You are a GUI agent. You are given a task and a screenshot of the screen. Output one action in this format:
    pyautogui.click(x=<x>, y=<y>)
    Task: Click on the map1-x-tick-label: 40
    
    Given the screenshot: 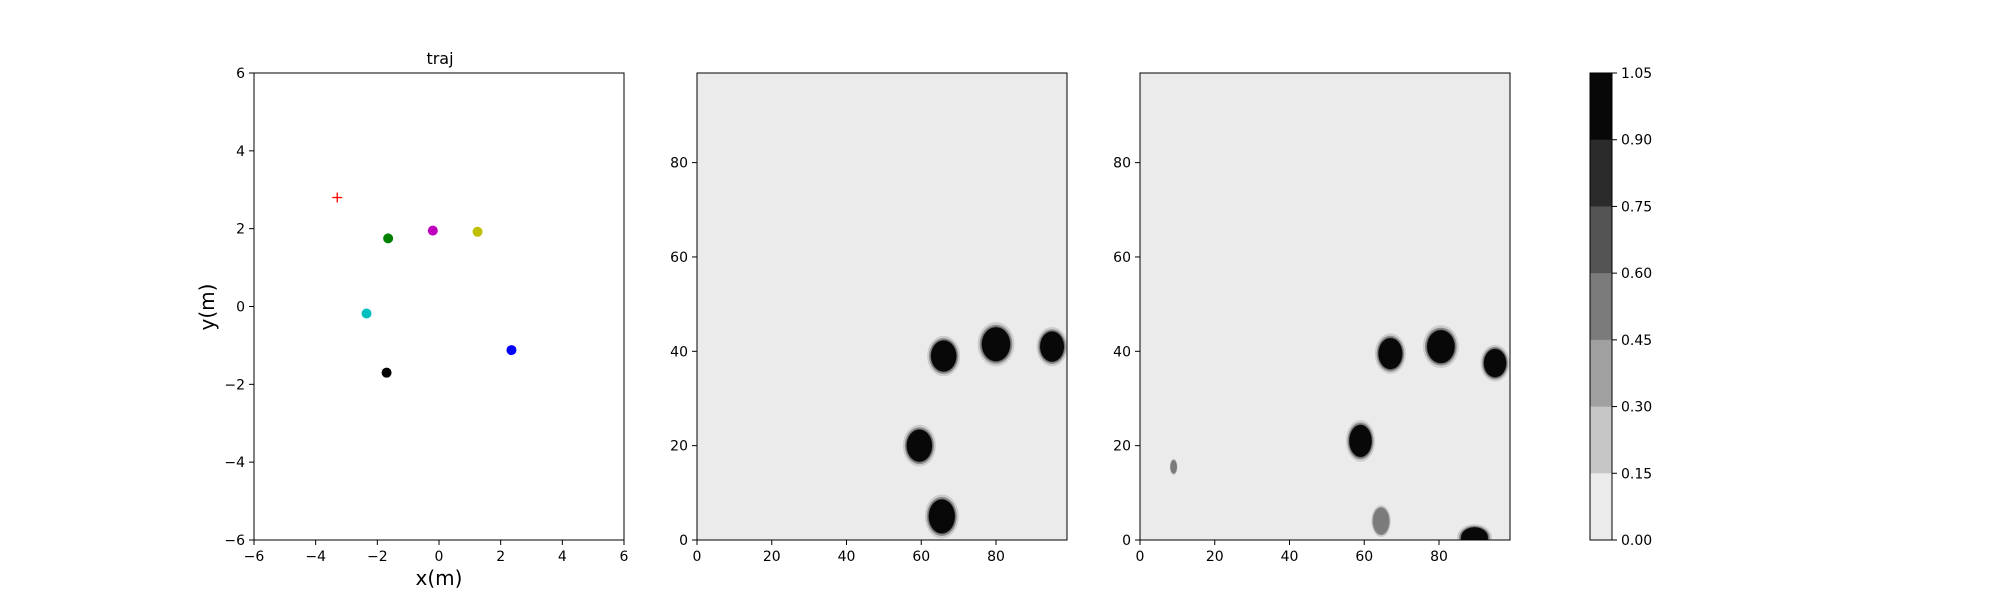 What is the action you would take?
    pyautogui.click(x=847, y=557)
    